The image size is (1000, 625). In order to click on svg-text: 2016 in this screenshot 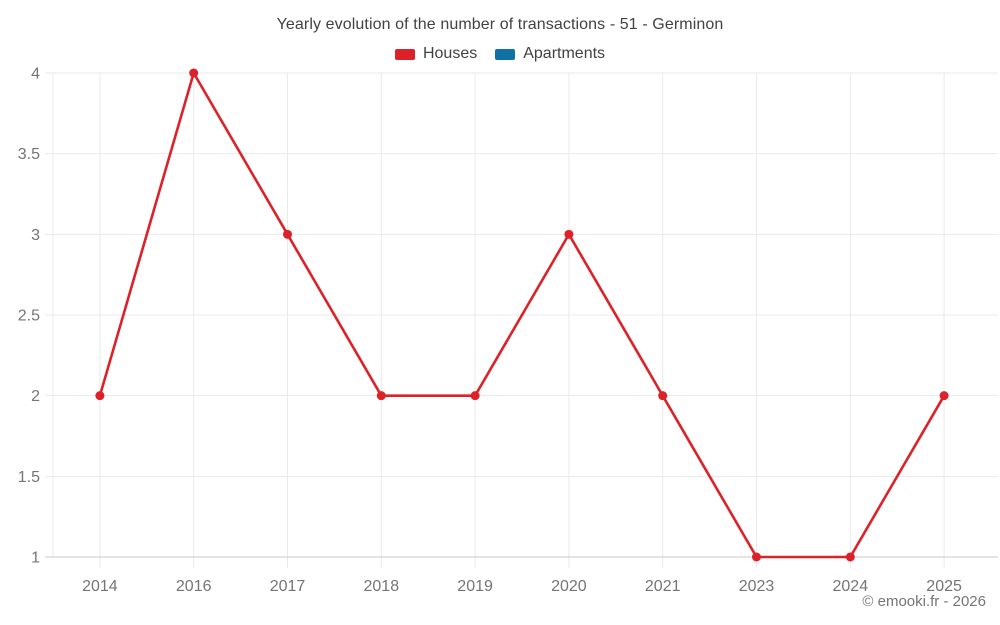, I will do `click(194, 586)`.